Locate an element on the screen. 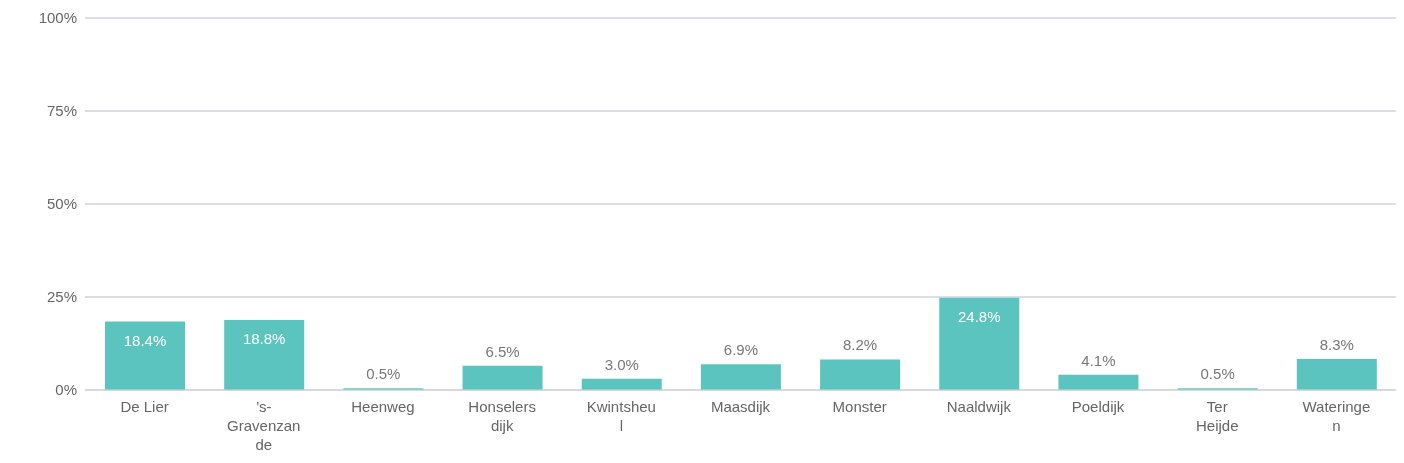 This screenshot has width=1404, height=463. x-tick-label: Maasdijk is located at coordinates (740, 406).